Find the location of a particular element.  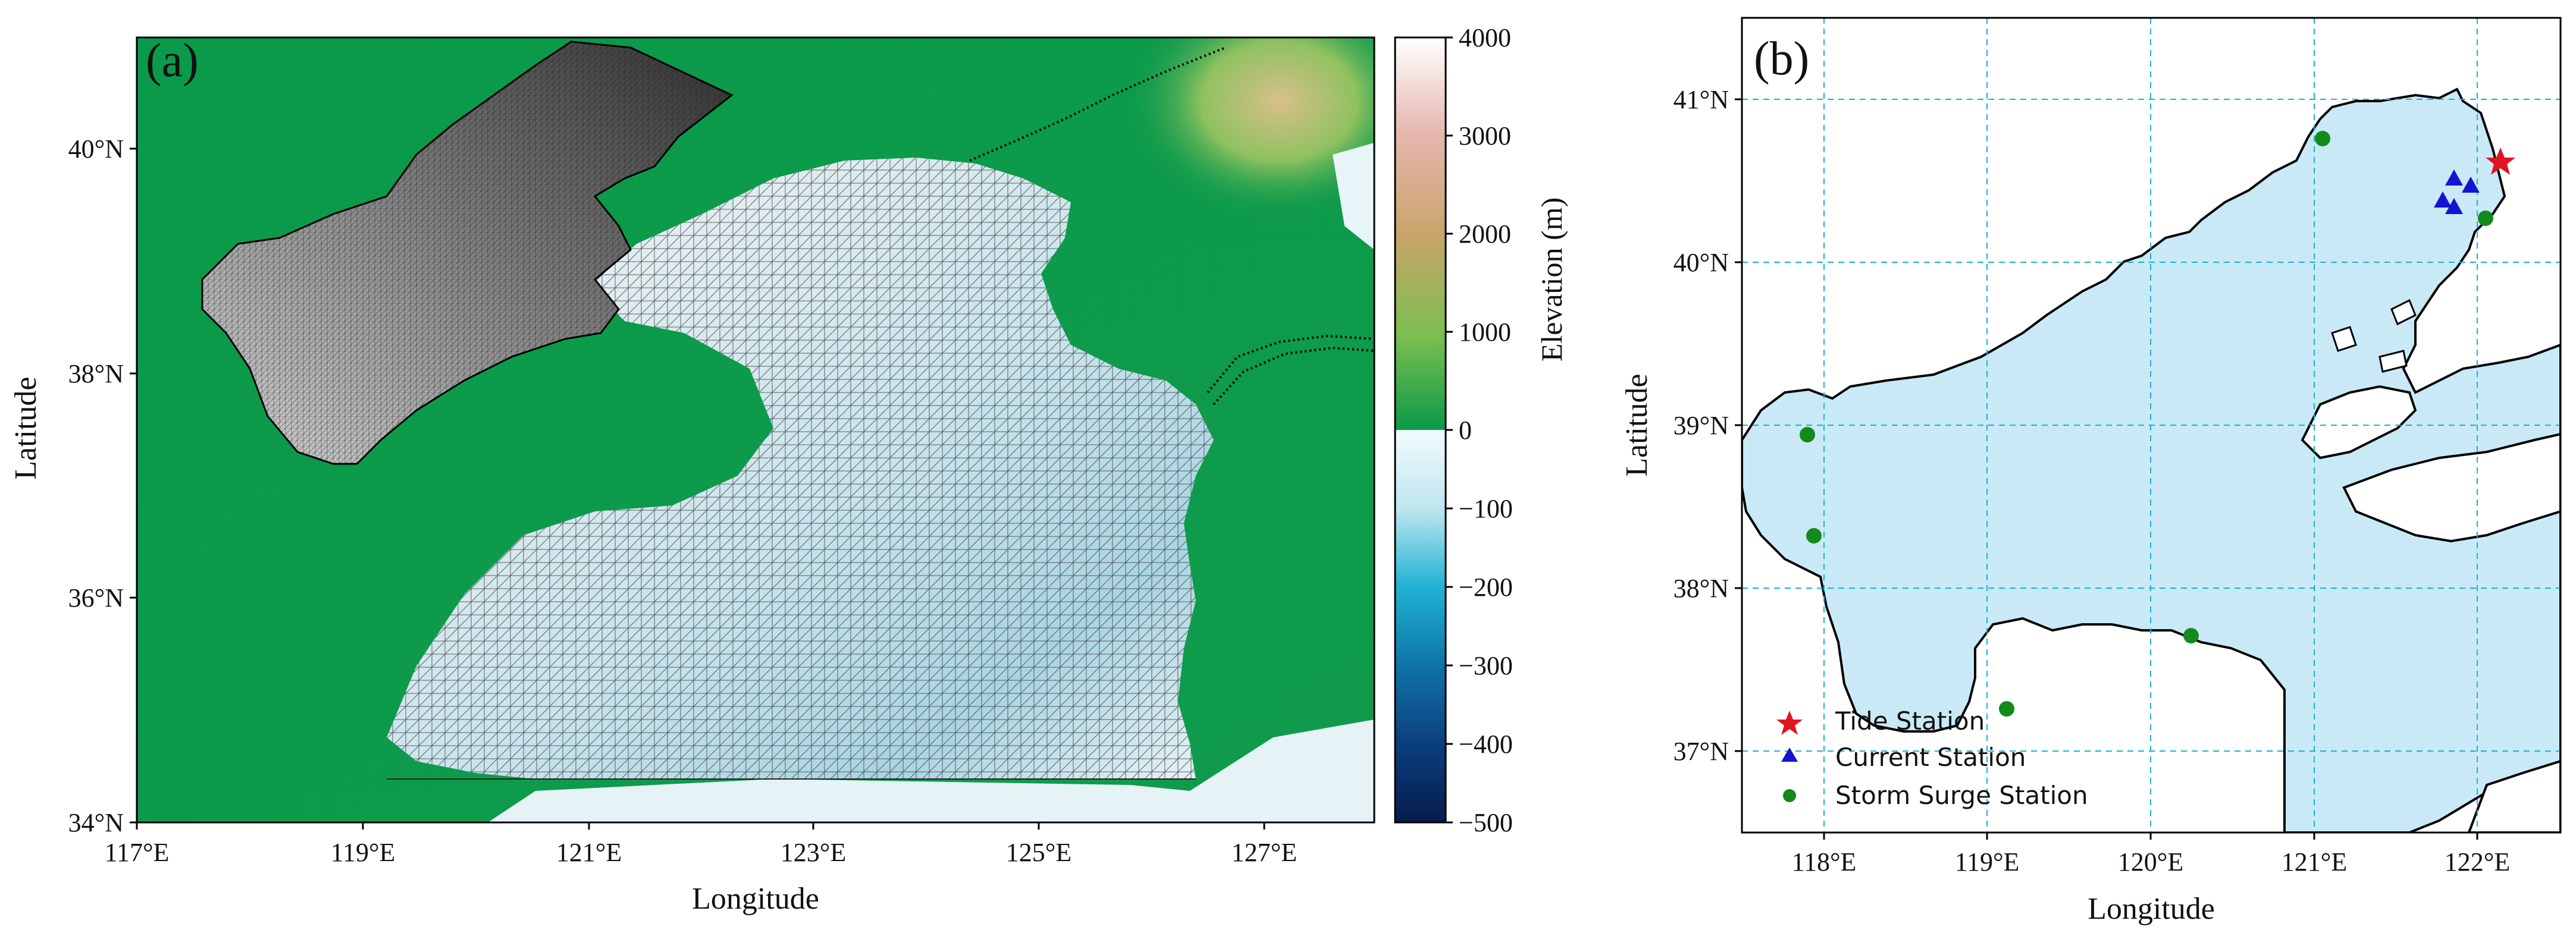

tide-station-marker is located at coordinates (2501, 161).